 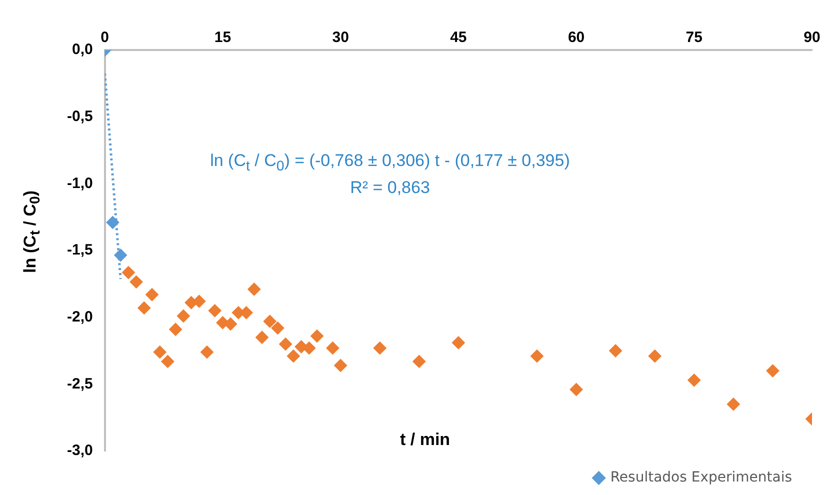 What do you see at coordinates (79, 250) in the screenshot?
I see `y-tick-label: -1,5` at bounding box center [79, 250].